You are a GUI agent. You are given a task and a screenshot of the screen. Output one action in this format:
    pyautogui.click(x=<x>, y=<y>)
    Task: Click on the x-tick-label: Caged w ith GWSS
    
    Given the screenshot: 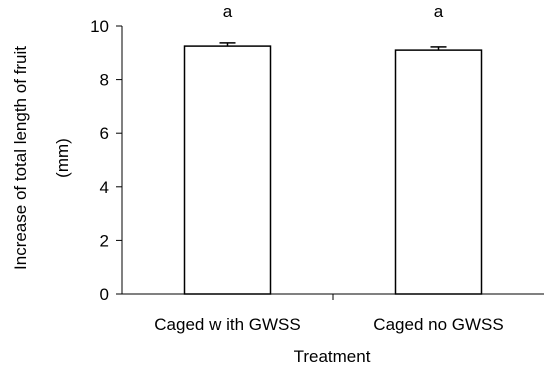 What is the action you would take?
    pyautogui.click(x=227, y=324)
    